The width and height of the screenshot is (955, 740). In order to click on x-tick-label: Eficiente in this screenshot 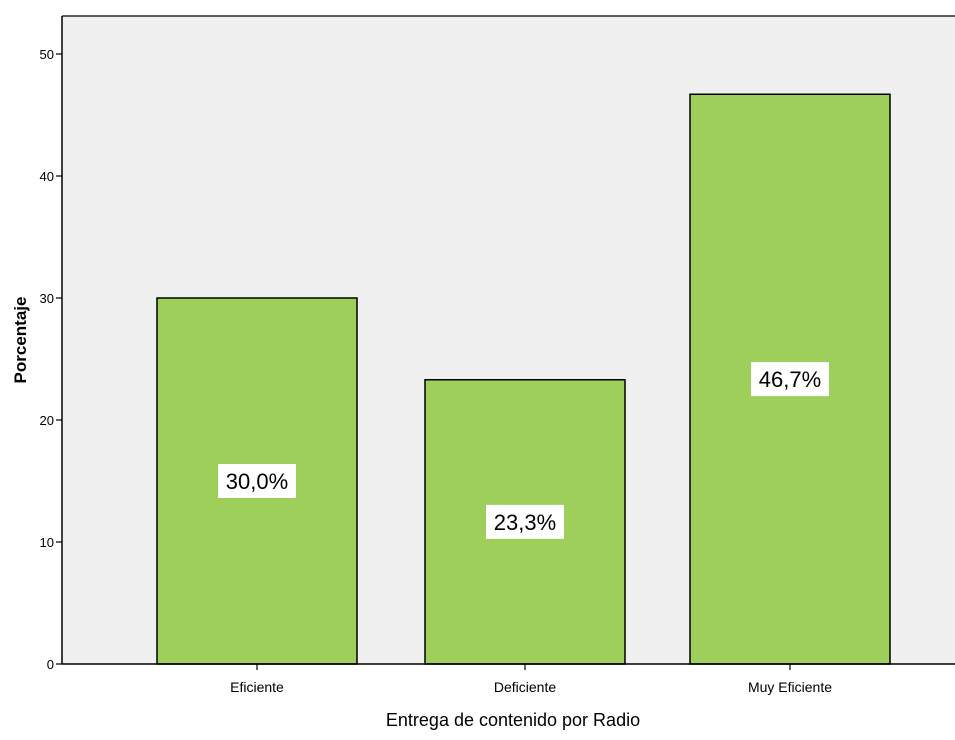, I will do `click(257, 687)`.